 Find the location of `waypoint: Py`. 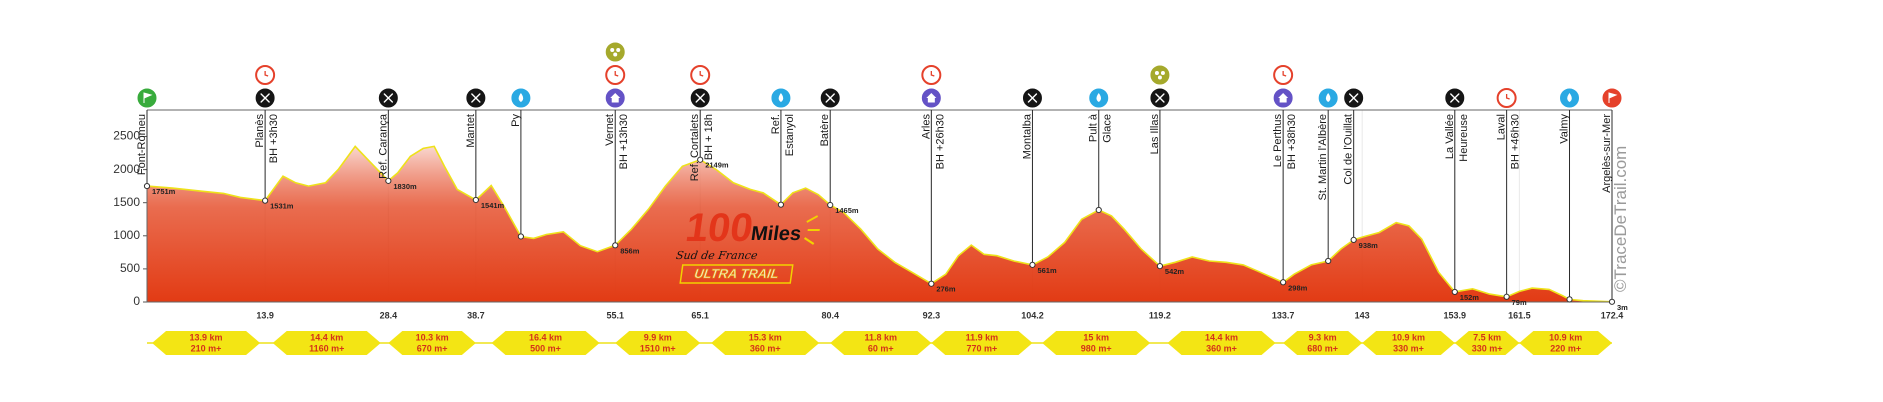

waypoint: Py is located at coordinates (520, 164).